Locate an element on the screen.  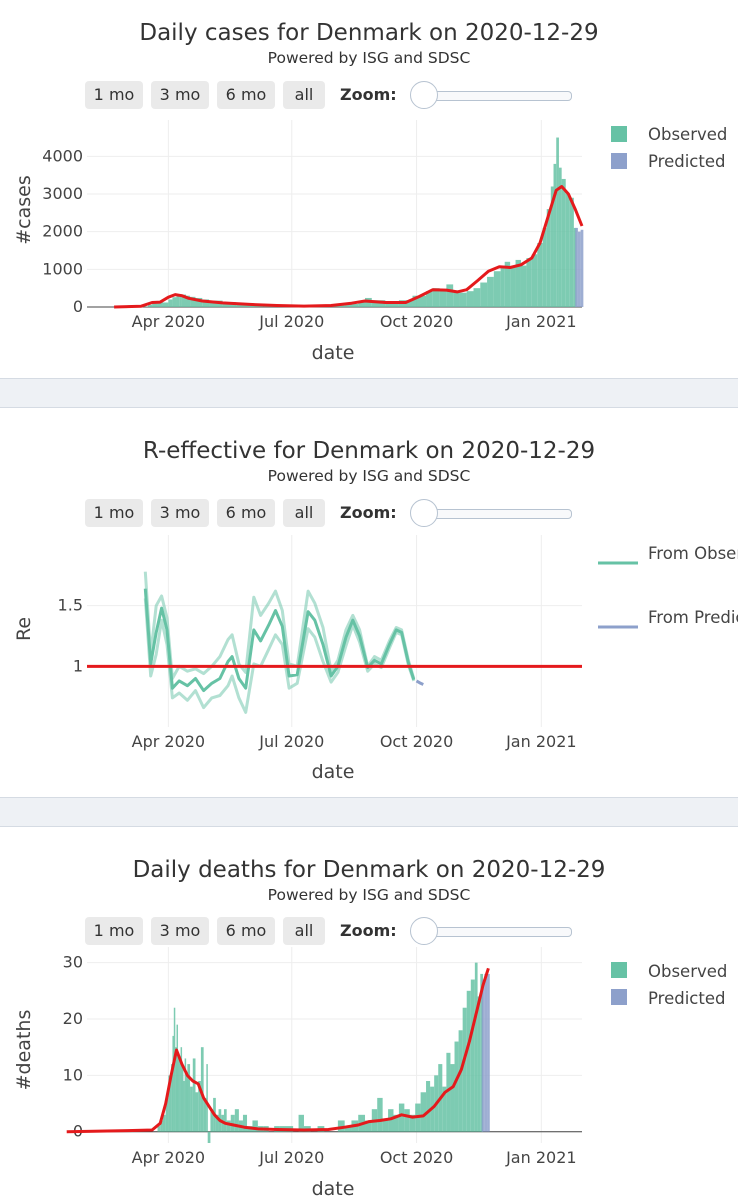
x-axis-label: date is located at coordinates (333, 353).